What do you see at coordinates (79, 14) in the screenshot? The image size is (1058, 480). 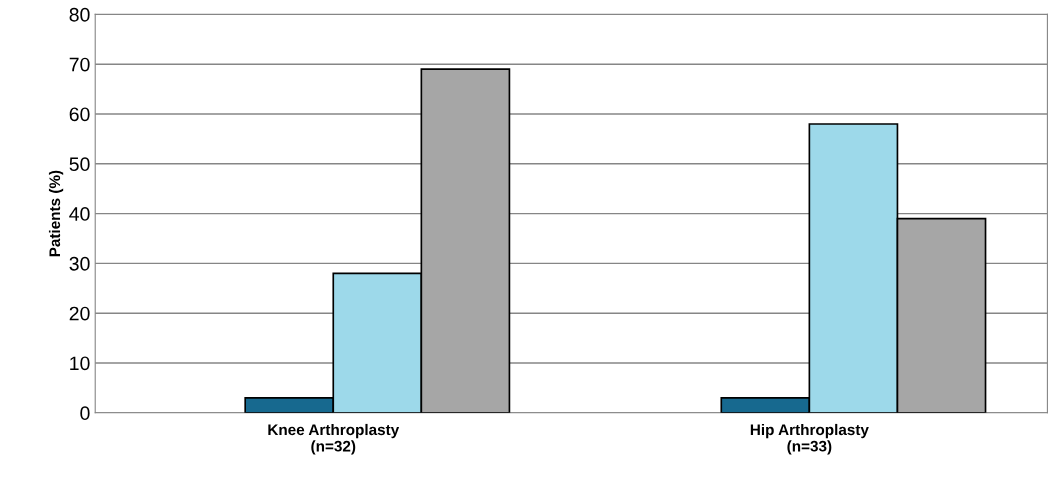 I see `y-tick-label: 80` at bounding box center [79, 14].